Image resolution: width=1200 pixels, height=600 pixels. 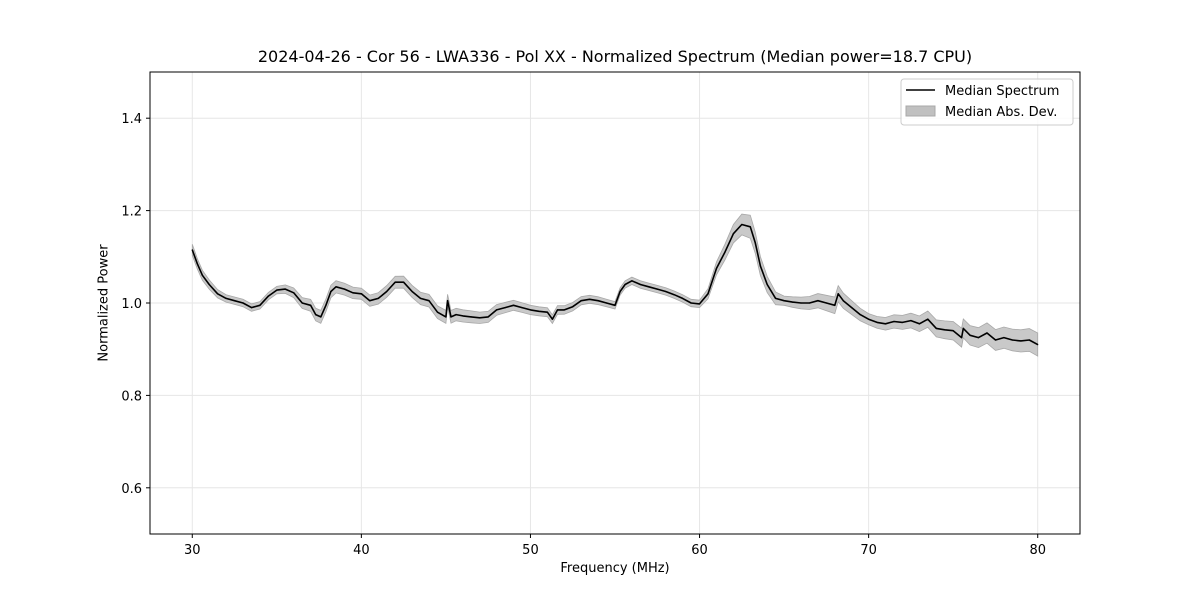 I want to click on legend-label-median-abs-dev: Median Abs. Dev., so click(x=1001, y=112).